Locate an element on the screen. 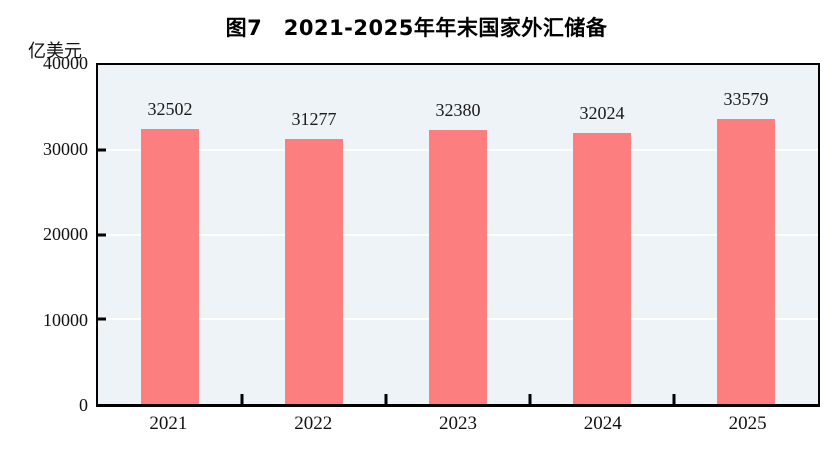 This screenshot has height=457, width=833. bar-value-label: 32024 is located at coordinates (602, 112).